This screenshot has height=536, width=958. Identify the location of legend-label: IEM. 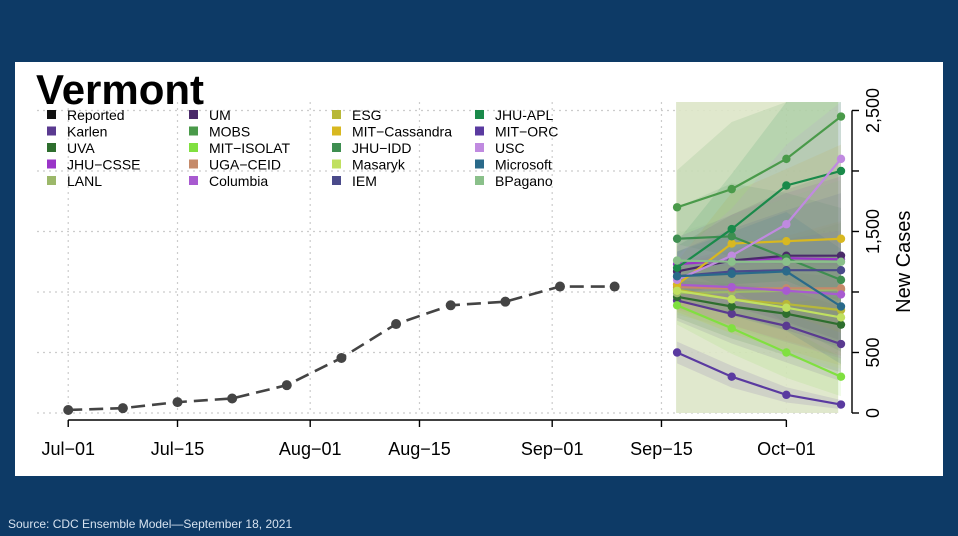
(364, 181).